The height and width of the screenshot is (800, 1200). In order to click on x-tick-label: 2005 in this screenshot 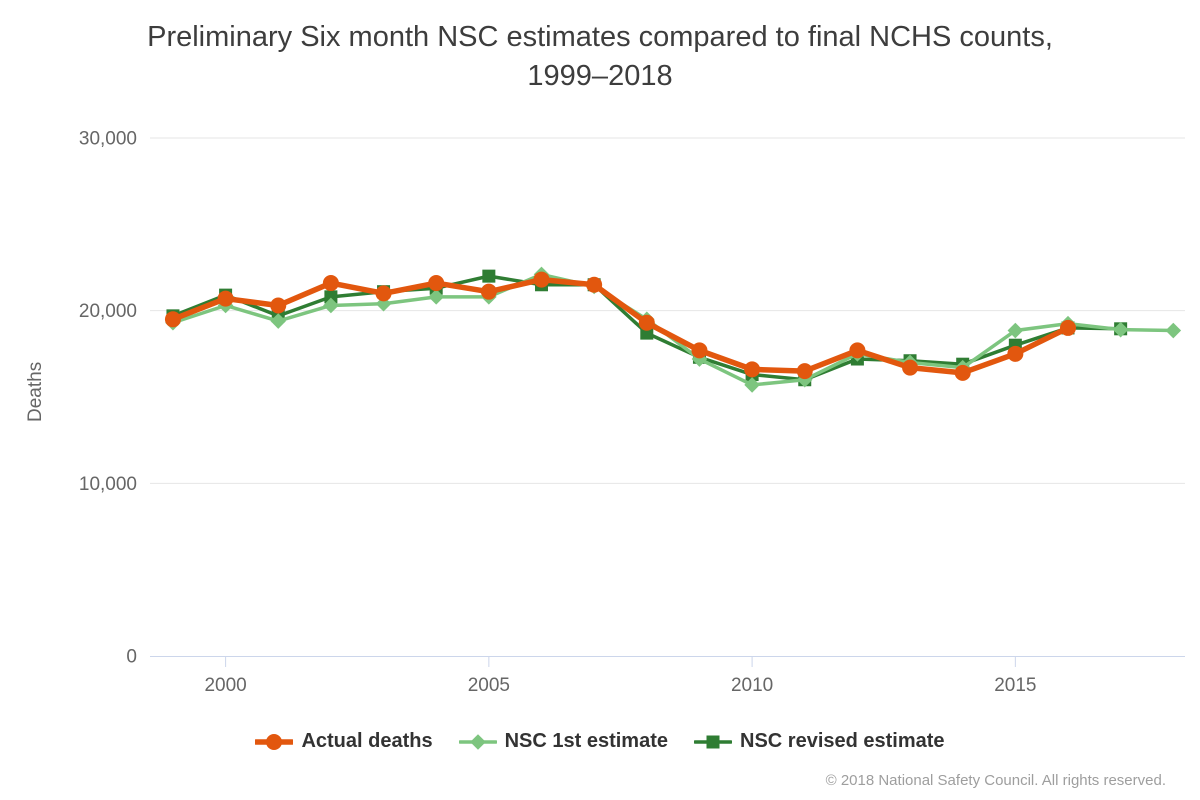, I will do `click(489, 685)`.